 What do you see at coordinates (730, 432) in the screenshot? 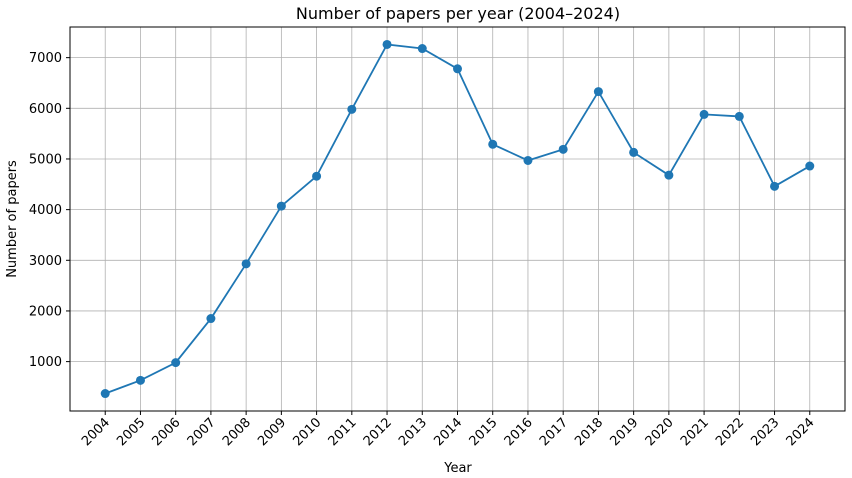
I see `x-tick-label: 2022` at bounding box center [730, 432].